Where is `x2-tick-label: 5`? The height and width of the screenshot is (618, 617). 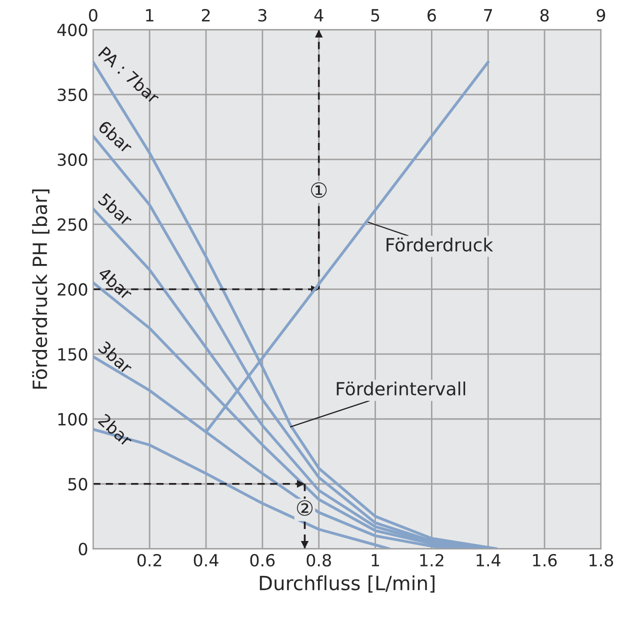 x2-tick-label: 5 is located at coordinates (375, 15).